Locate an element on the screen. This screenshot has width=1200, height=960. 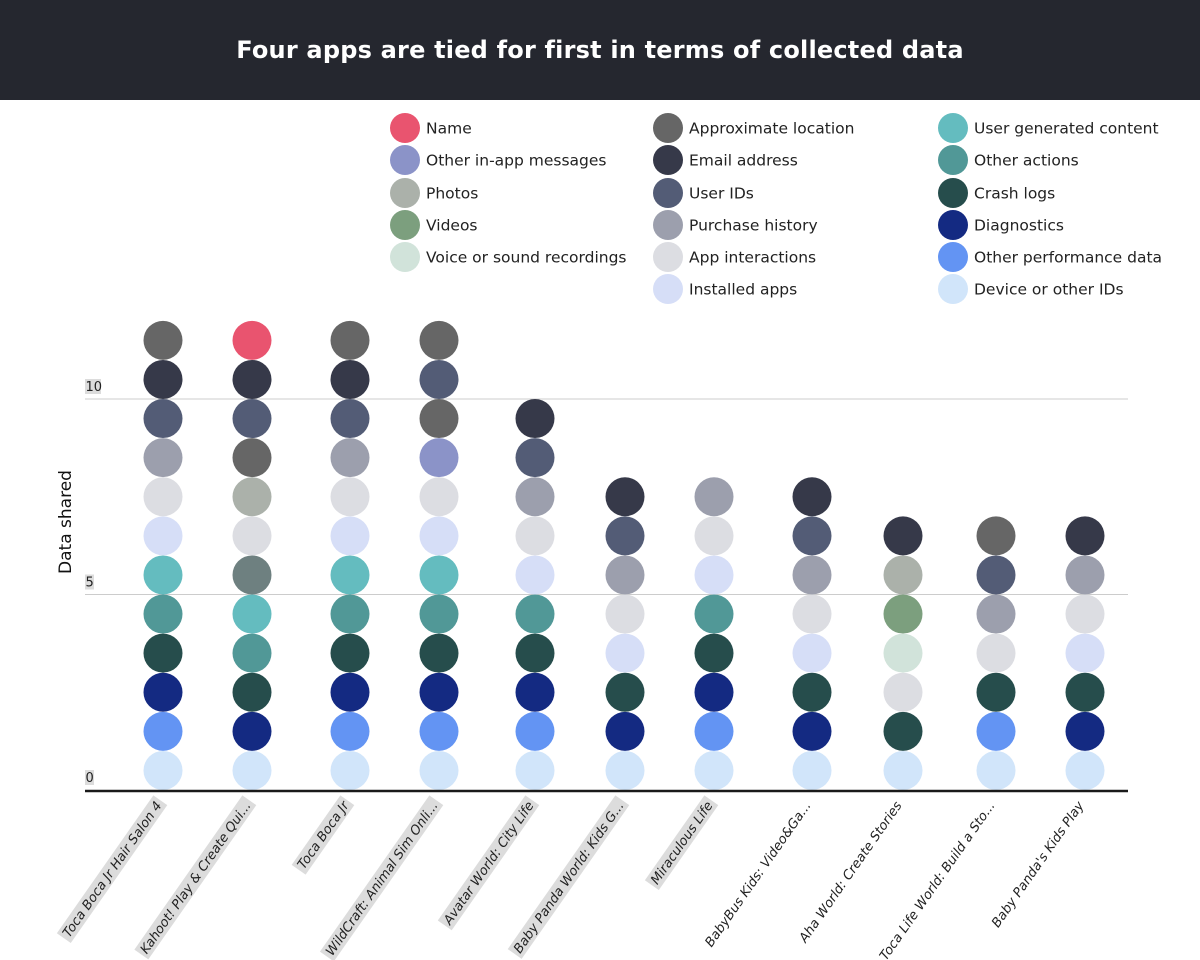
legend-label: Approximate location is located at coordinates (771, 129).